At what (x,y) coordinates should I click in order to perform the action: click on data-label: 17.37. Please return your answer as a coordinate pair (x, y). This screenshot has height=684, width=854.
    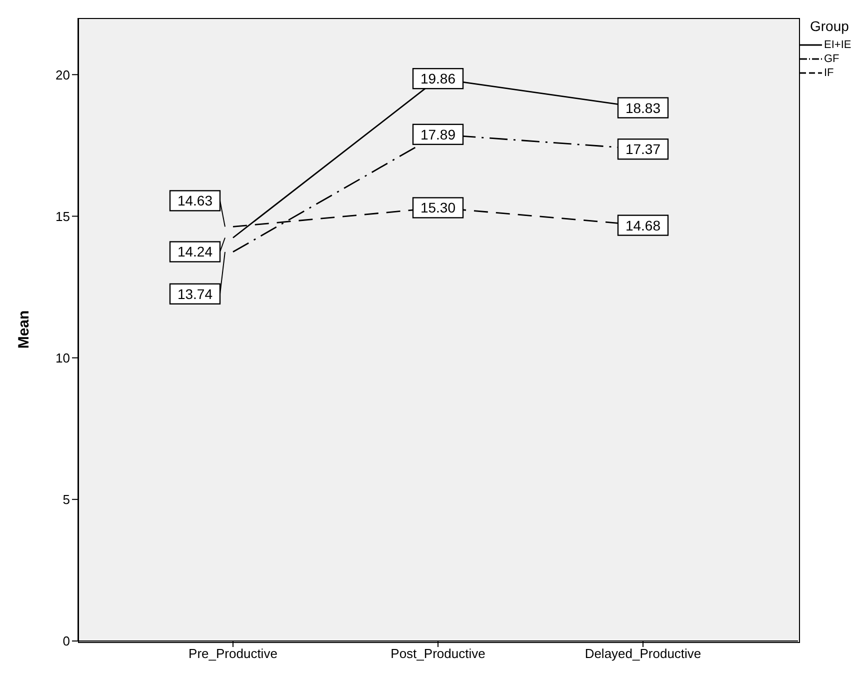
    Looking at the image, I should click on (643, 149).